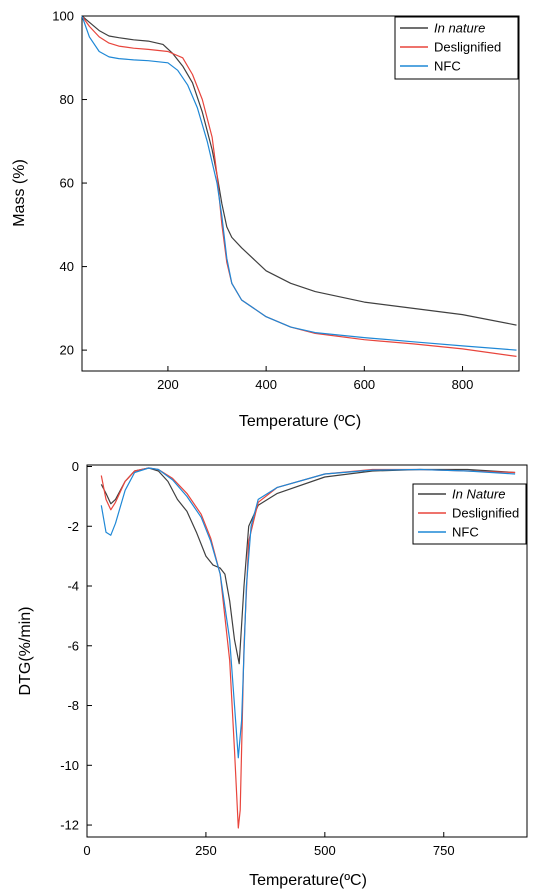  Describe the element at coordinates (75, 466) in the screenshot. I see `dtg-y-tick-label: 0` at that location.